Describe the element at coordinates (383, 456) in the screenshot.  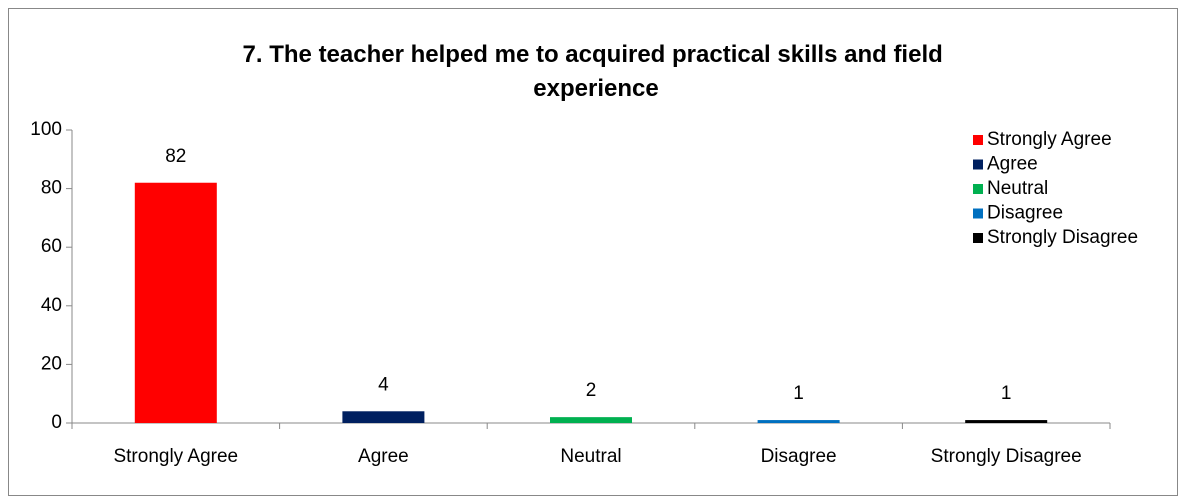
I see `x-tick-label: Agree` at that location.